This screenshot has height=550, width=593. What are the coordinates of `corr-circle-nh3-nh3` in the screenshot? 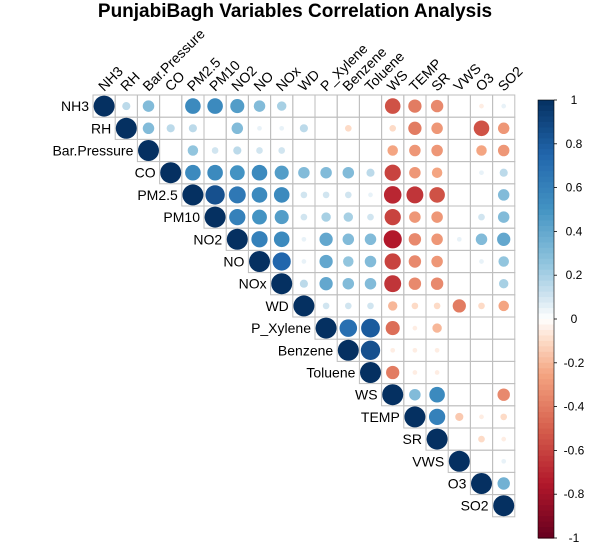 It's located at (104, 106).